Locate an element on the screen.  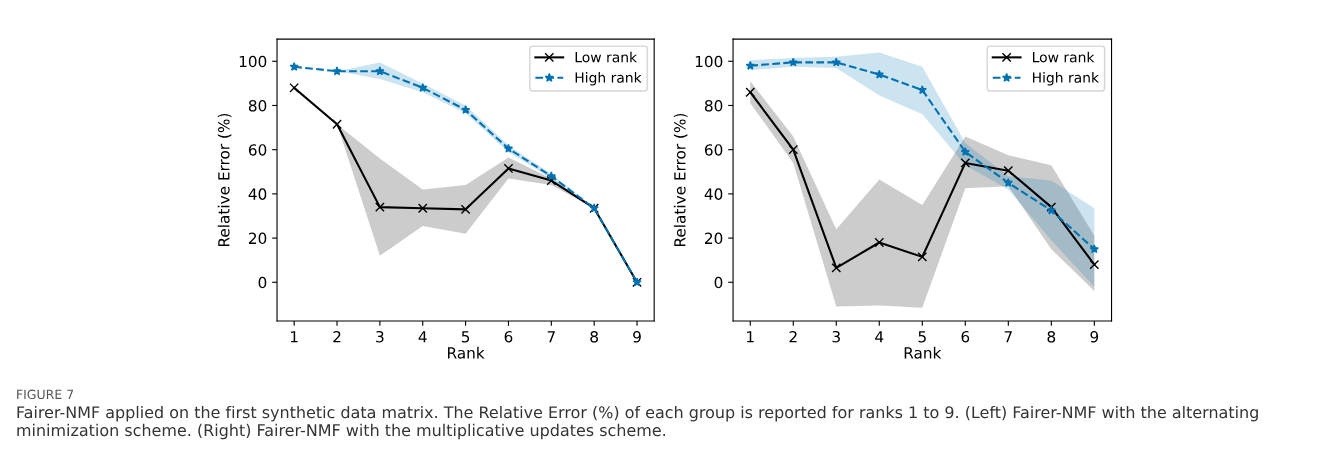
text: Fairer-NMF applied on the first synthetic data matrix. The Relative Error (%) of each group is reported for ranks 1 to 9. (Left) Fairer-NMF with the alternating minimization scheme. (Right) Fairer-NMF with the multiplicative updates scheme. is located at coordinates (637, 422).